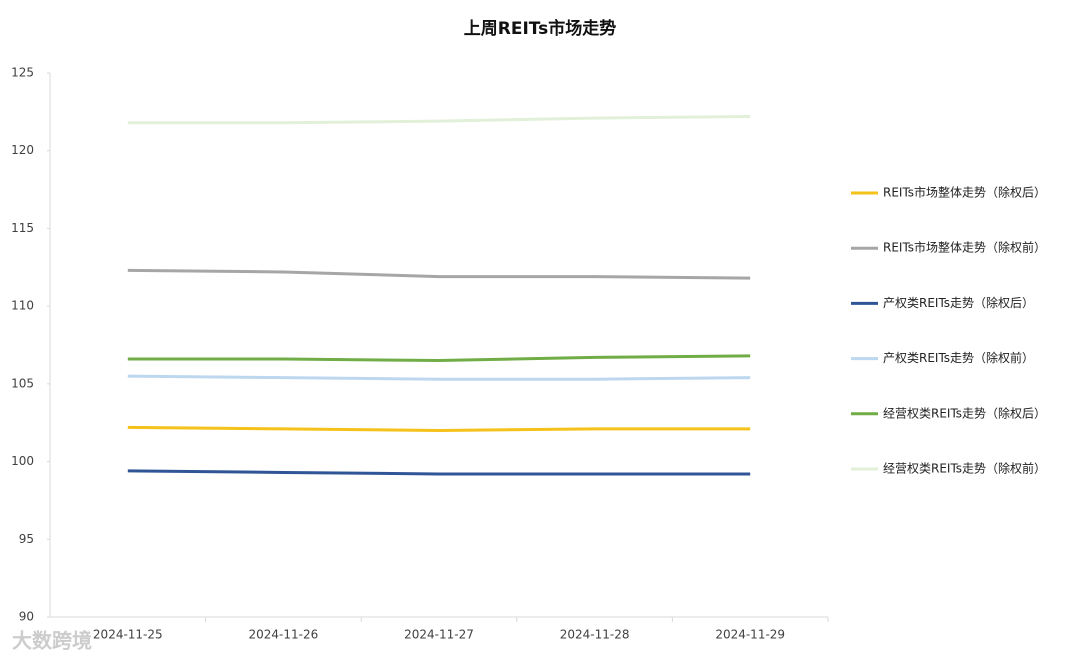 Image resolution: width=1080 pixels, height=664 pixels. What do you see at coordinates (22, 306) in the screenshot?
I see `y-tick-label: 110` at bounding box center [22, 306].